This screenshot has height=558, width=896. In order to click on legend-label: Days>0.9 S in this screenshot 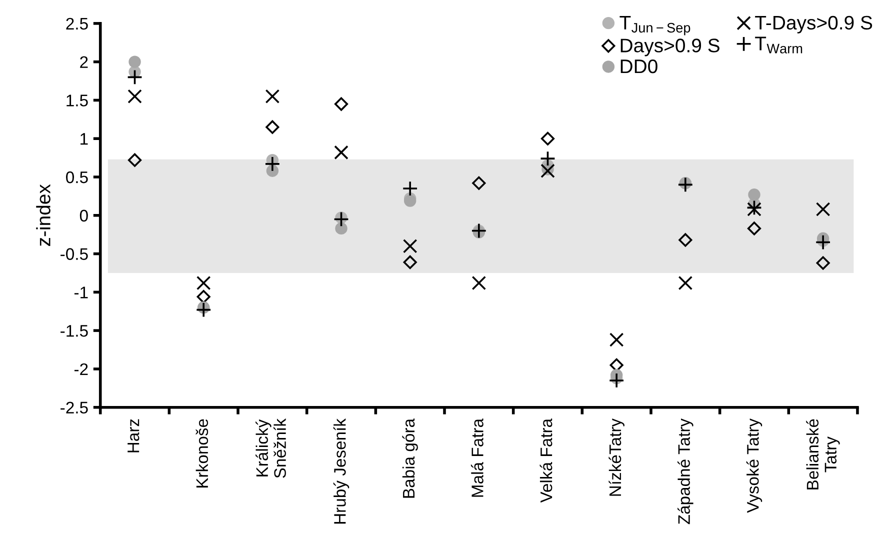, I will do `click(670, 47)`.